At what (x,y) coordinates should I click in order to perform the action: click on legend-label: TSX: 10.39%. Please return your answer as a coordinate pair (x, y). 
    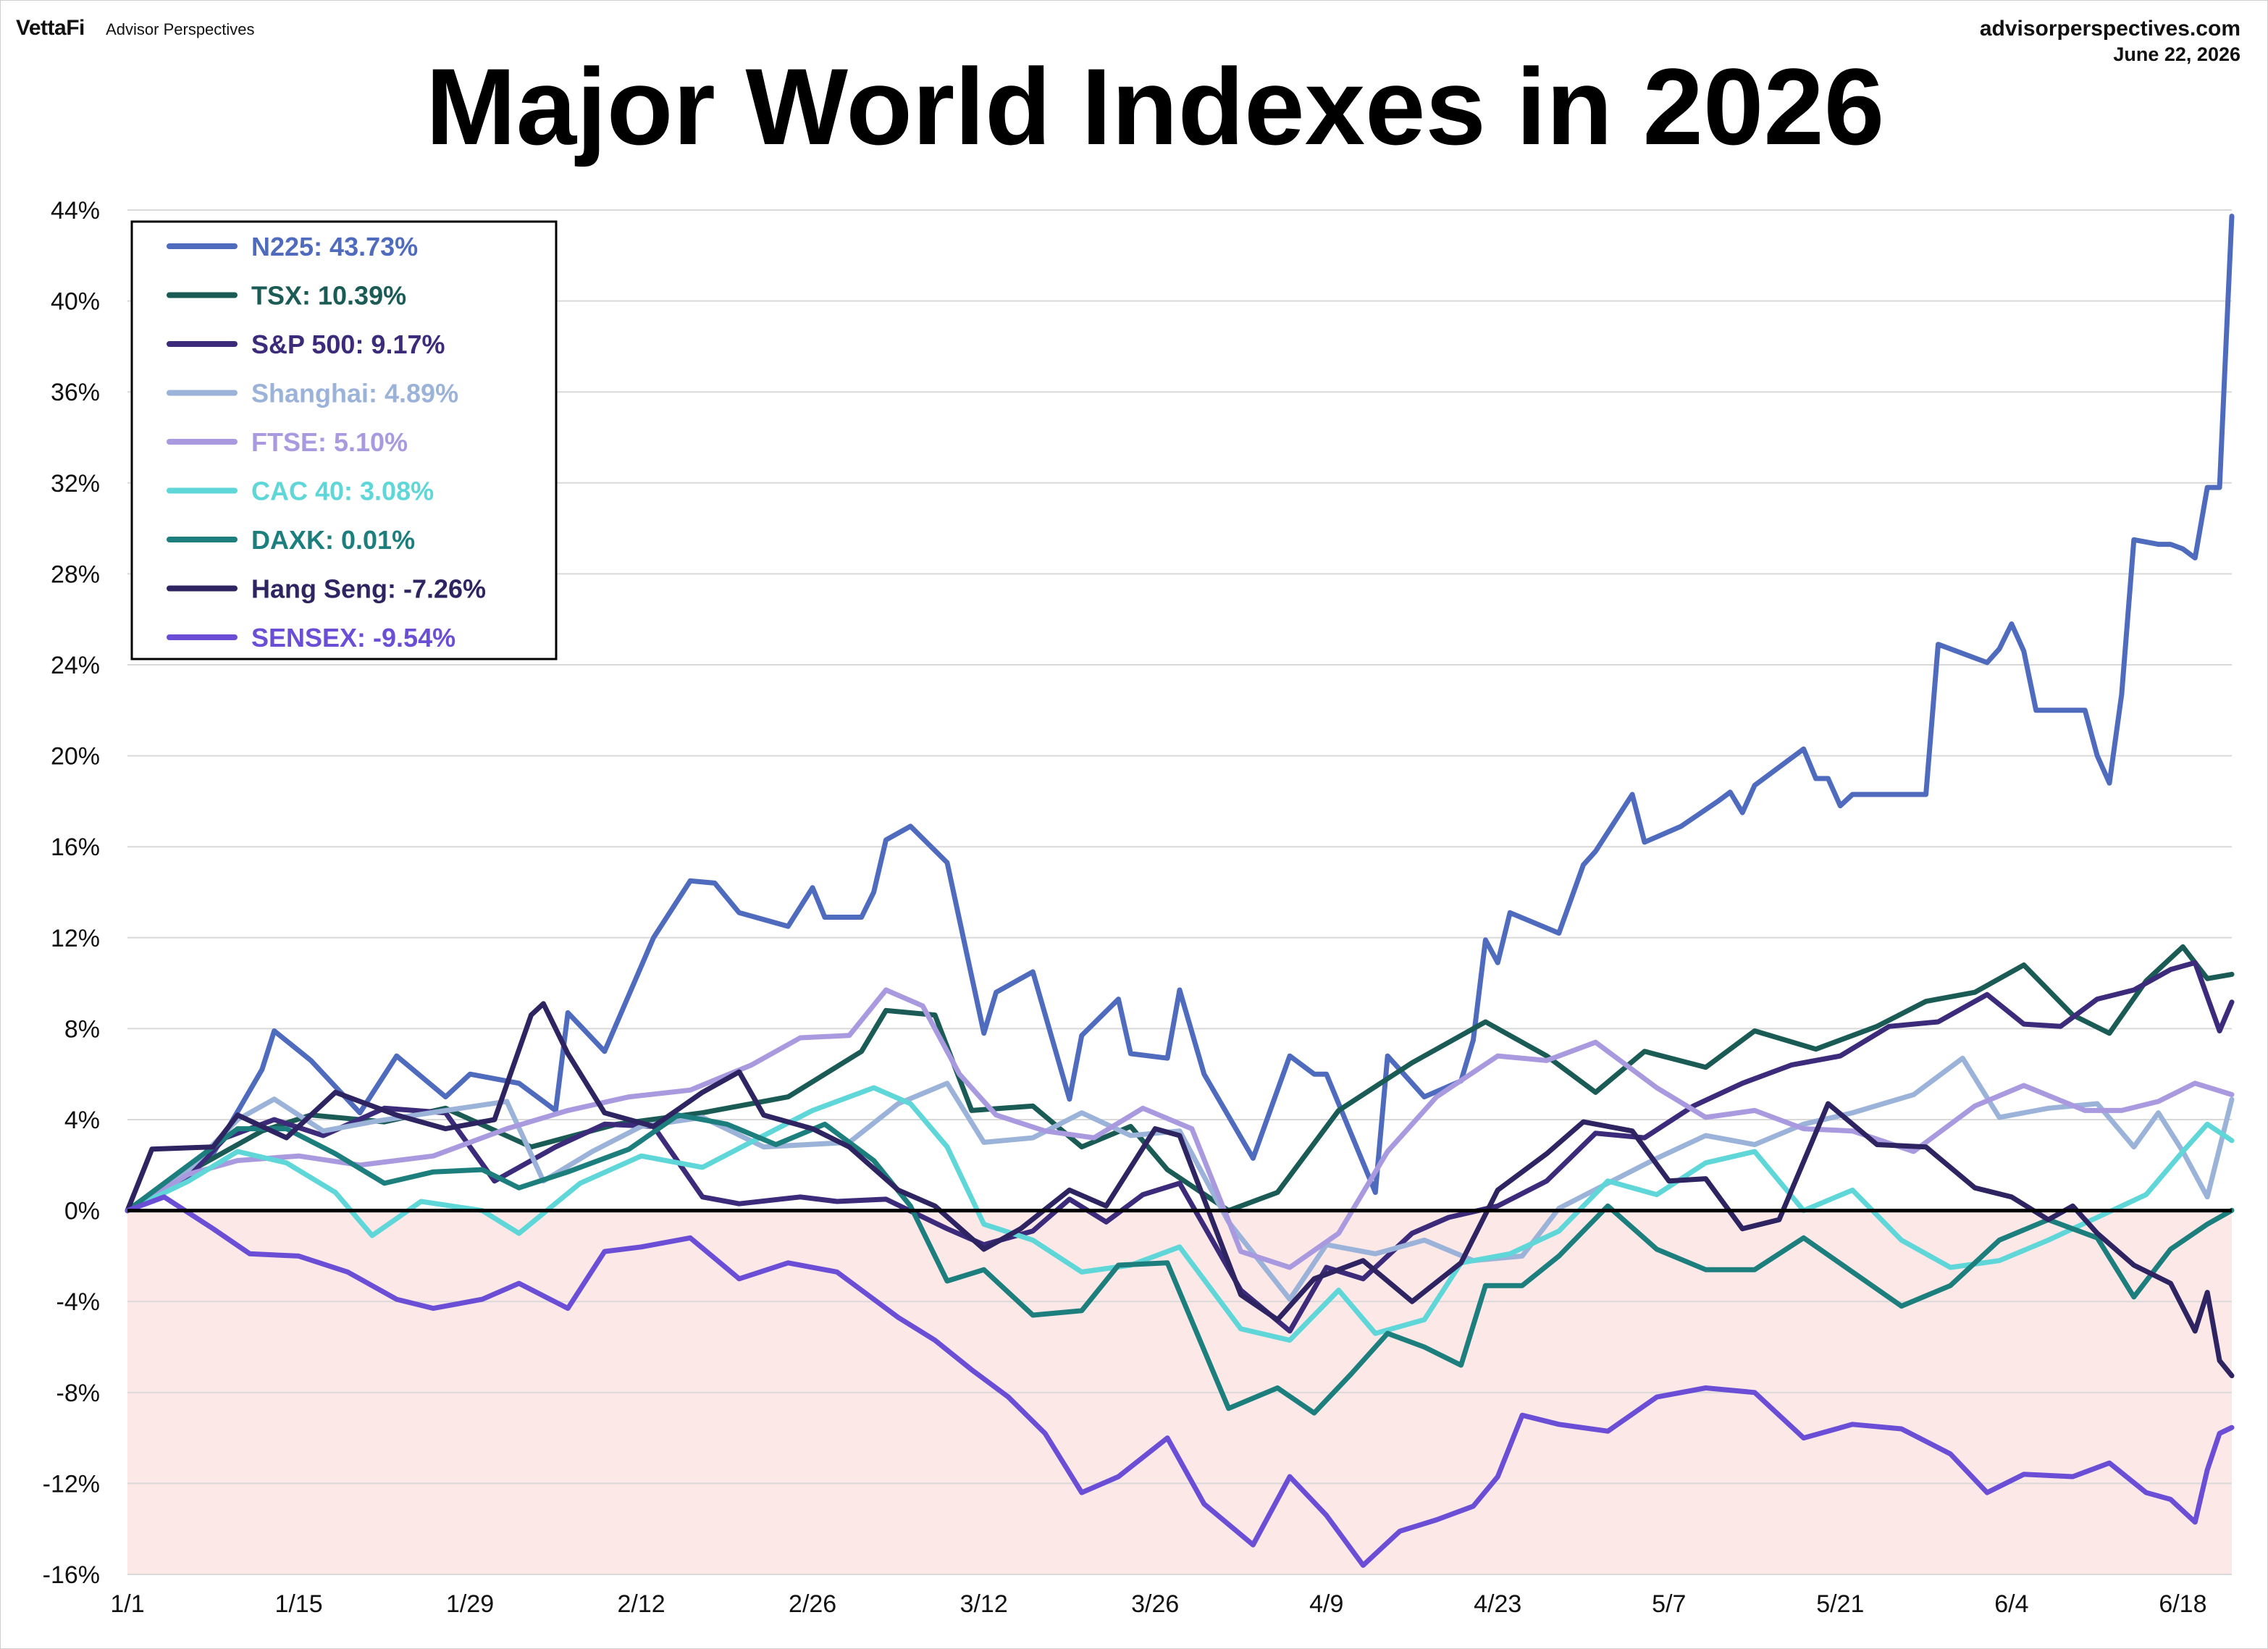
    Looking at the image, I should click on (328, 296).